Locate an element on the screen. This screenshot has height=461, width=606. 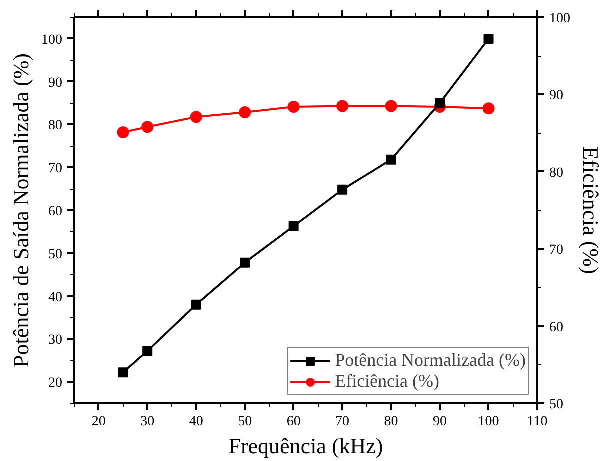
x-tick-label: 100 is located at coordinates (489, 422).